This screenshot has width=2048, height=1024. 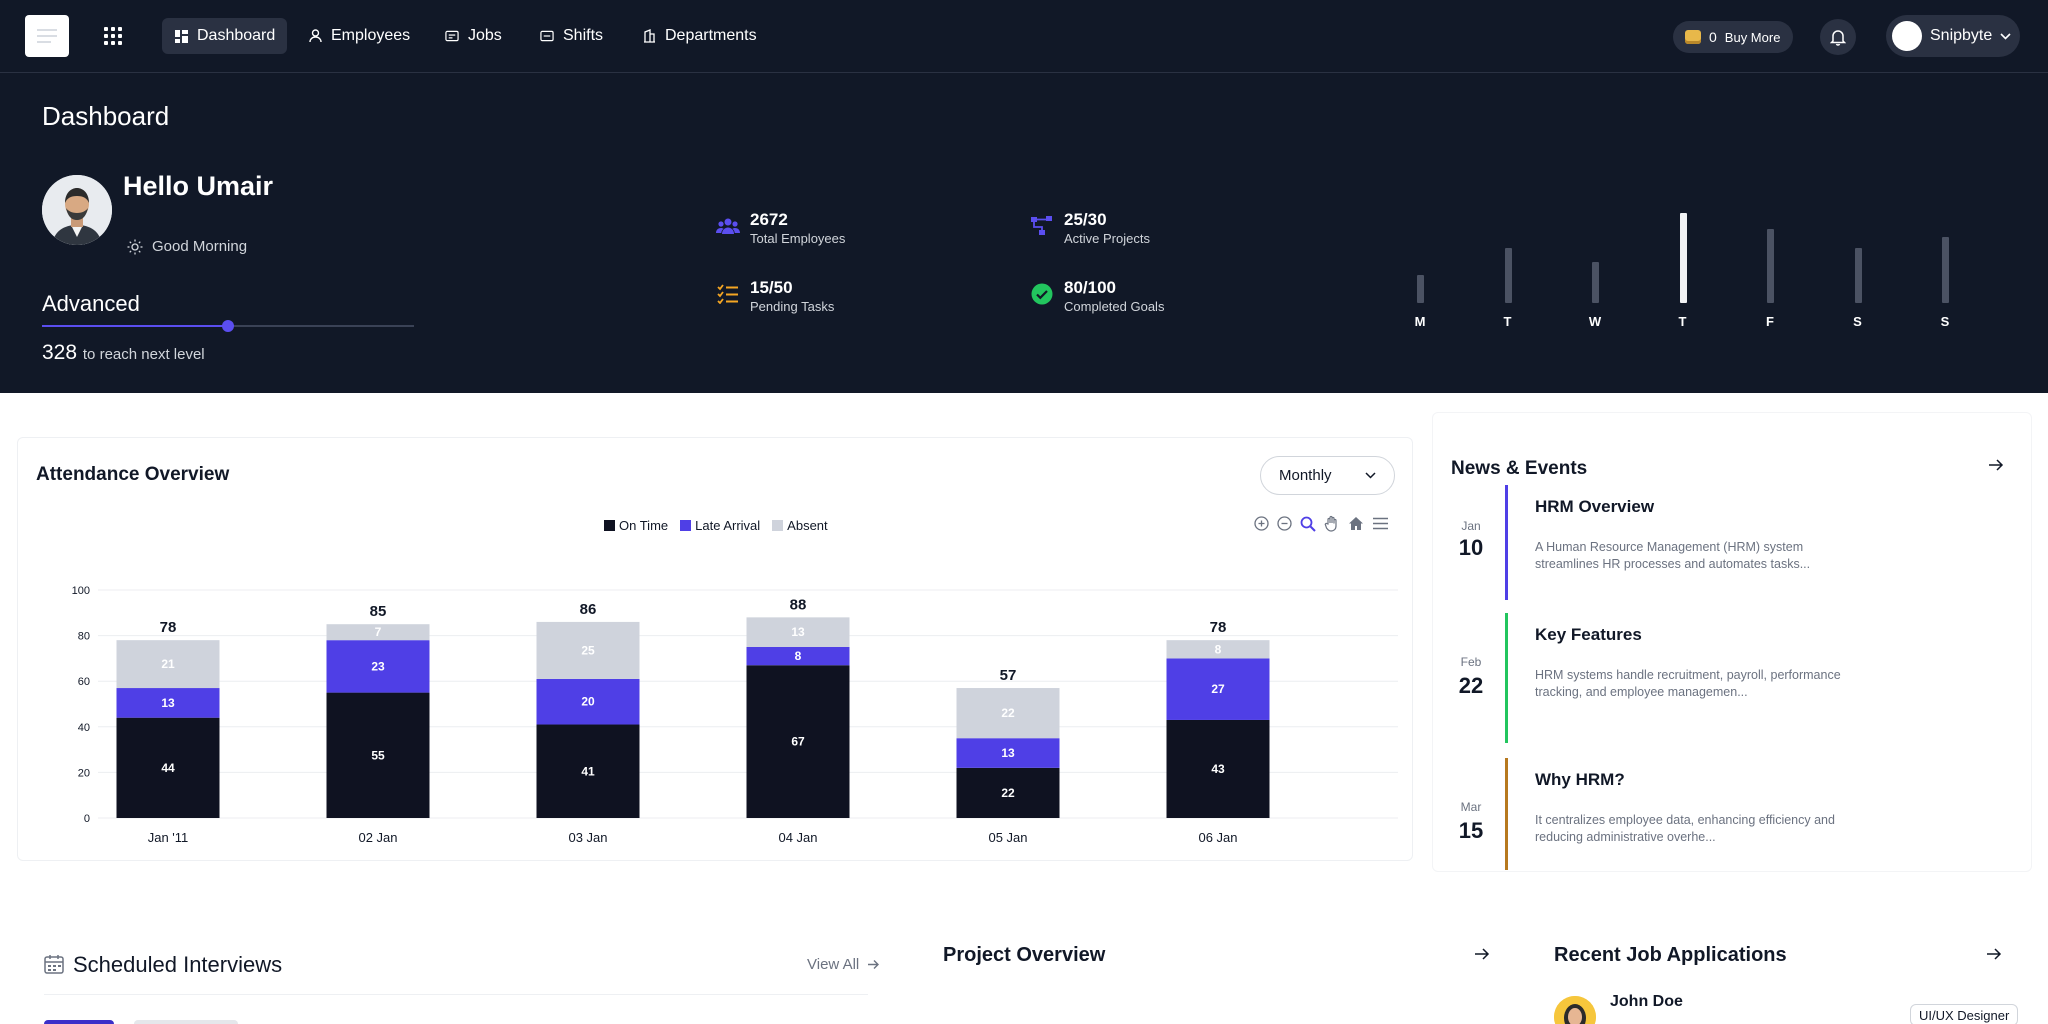 What do you see at coordinates (378, 611) in the screenshot?
I see `total-label: 85` at bounding box center [378, 611].